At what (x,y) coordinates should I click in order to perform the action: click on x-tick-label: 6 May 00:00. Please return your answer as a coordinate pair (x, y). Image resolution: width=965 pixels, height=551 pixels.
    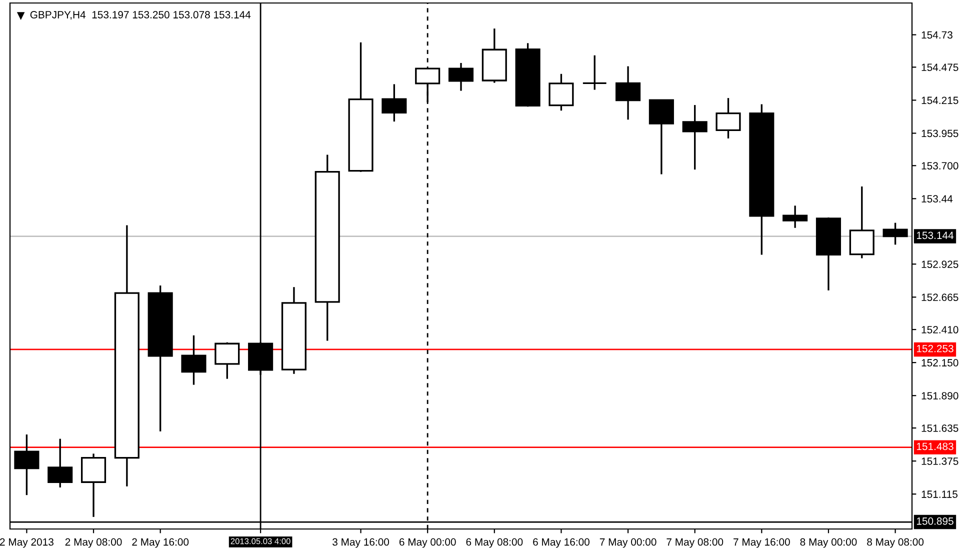
    Looking at the image, I should click on (427, 543).